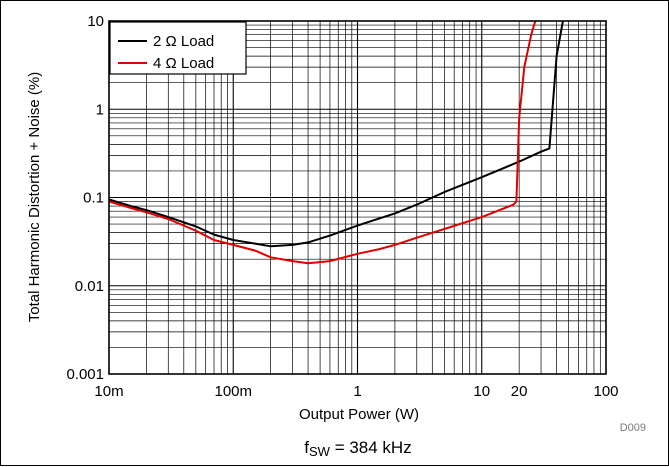  I want to click on legend-label-2ohm: 2 Ω Load, so click(183, 41).